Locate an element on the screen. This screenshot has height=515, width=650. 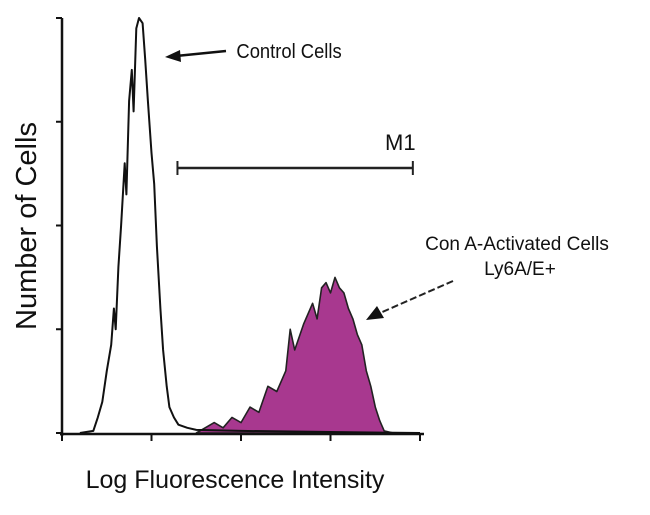
m1-marker is located at coordinates (295, 168).